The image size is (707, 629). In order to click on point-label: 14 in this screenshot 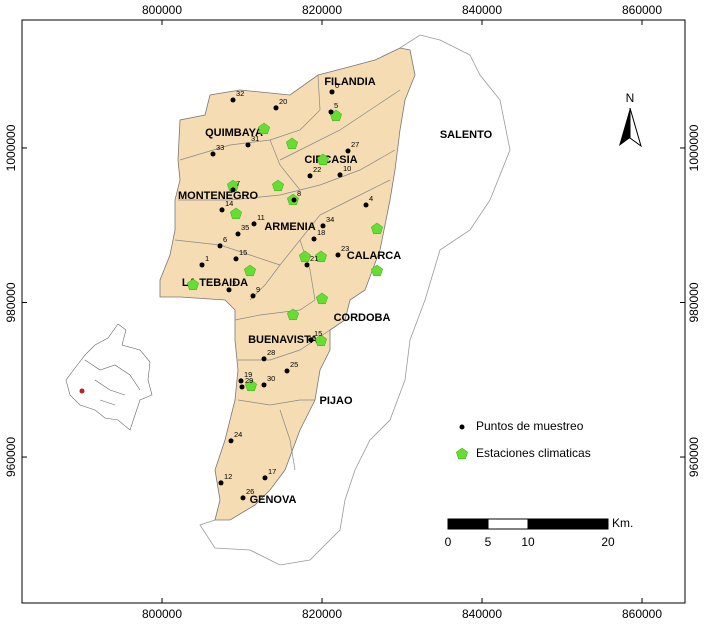, I will do `click(229, 203)`.